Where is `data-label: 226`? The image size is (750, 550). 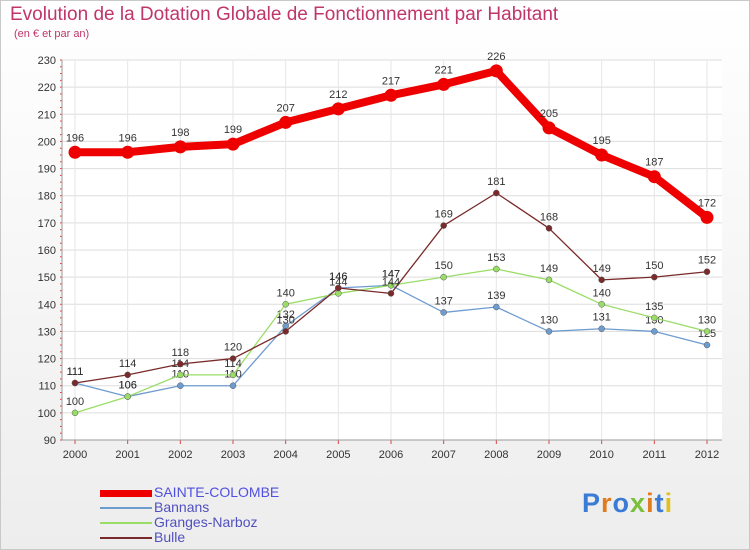
data-label: 226 is located at coordinates (496, 57).